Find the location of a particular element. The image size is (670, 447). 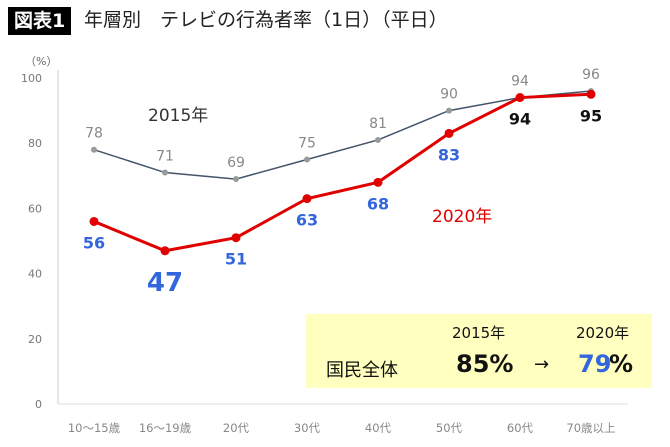

x-tick-label: 50代 is located at coordinates (449, 428).